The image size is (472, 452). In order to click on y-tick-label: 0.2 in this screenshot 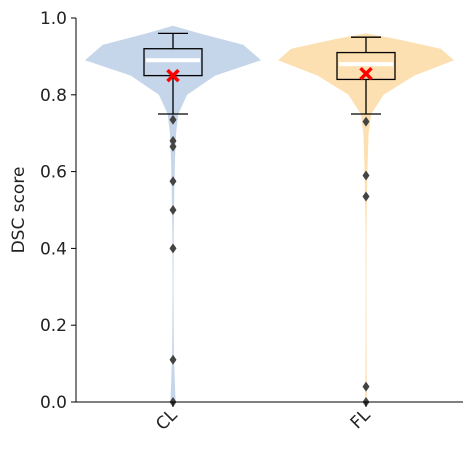, I will do `click(53, 326)`.